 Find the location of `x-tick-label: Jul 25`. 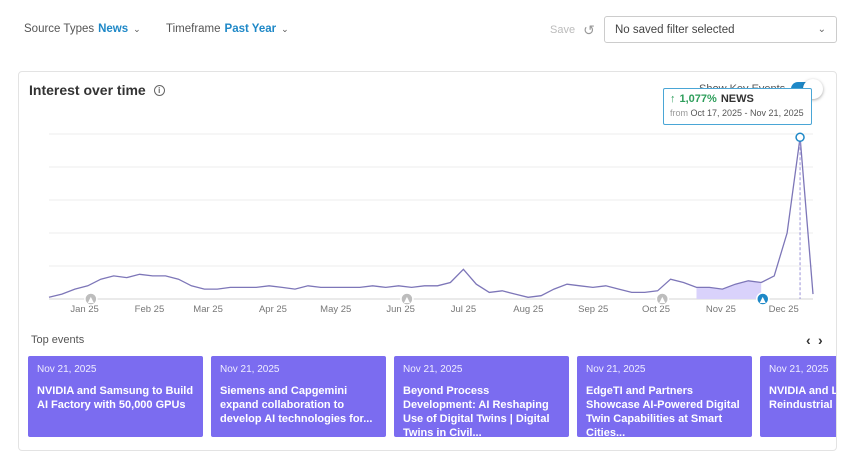

x-tick-label: Jul 25 is located at coordinates (463, 309).